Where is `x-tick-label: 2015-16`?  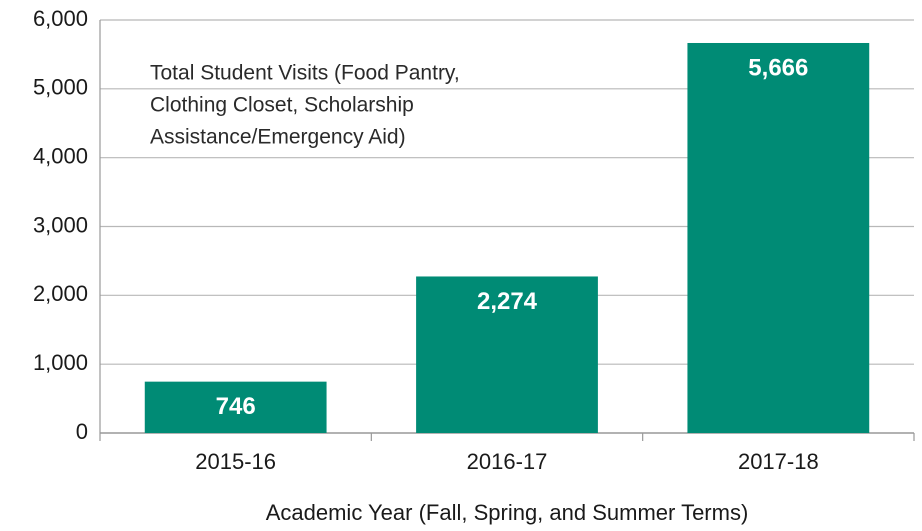
x-tick-label: 2015-16 is located at coordinates (235, 461).